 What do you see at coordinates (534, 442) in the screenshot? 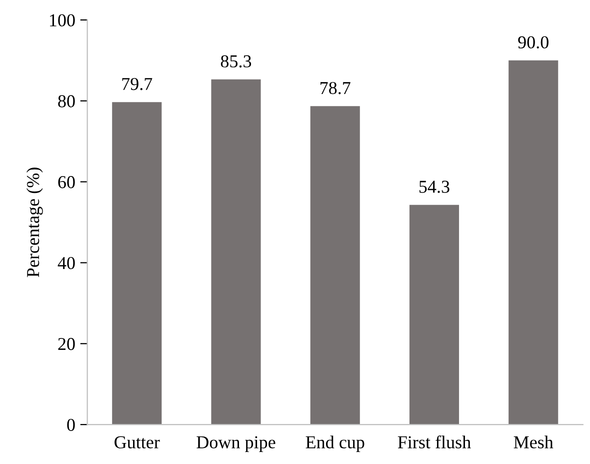
I see `x-tick-label: Mesh` at bounding box center [534, 442].